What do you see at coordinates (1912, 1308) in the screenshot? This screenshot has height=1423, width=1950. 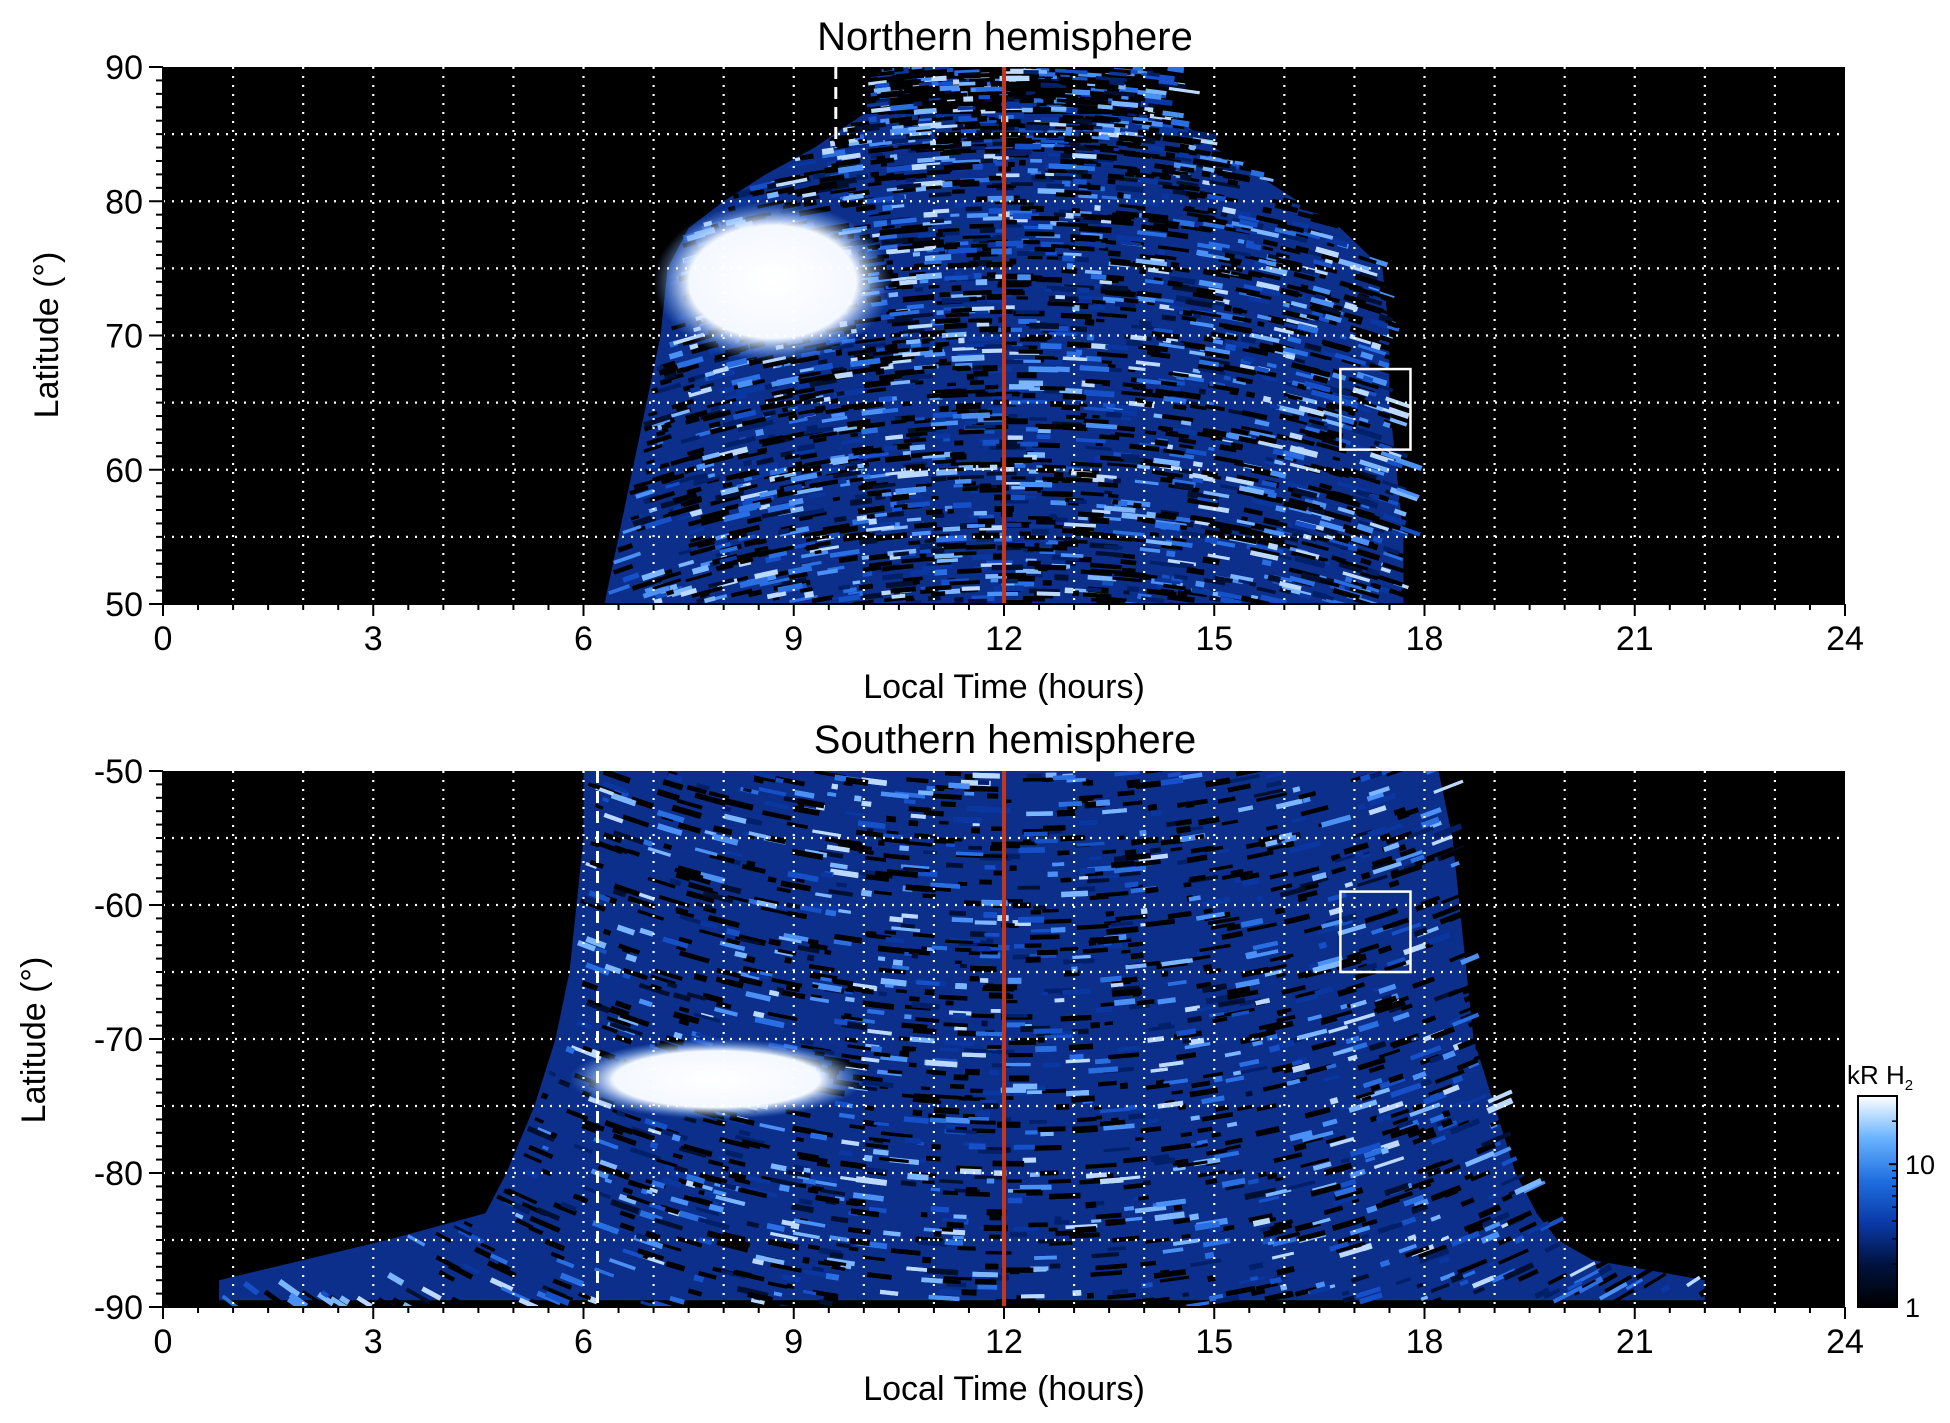 I see `colorbar-tick-label: 1` at bounding box center [1912, 1308].